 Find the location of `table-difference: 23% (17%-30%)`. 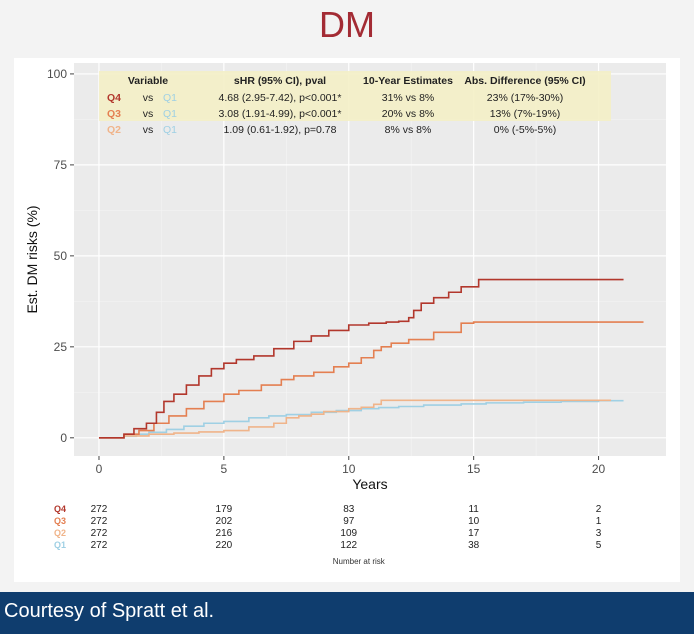

table-difference: 23% (17%-30%) is located at coordinates (525, 98).